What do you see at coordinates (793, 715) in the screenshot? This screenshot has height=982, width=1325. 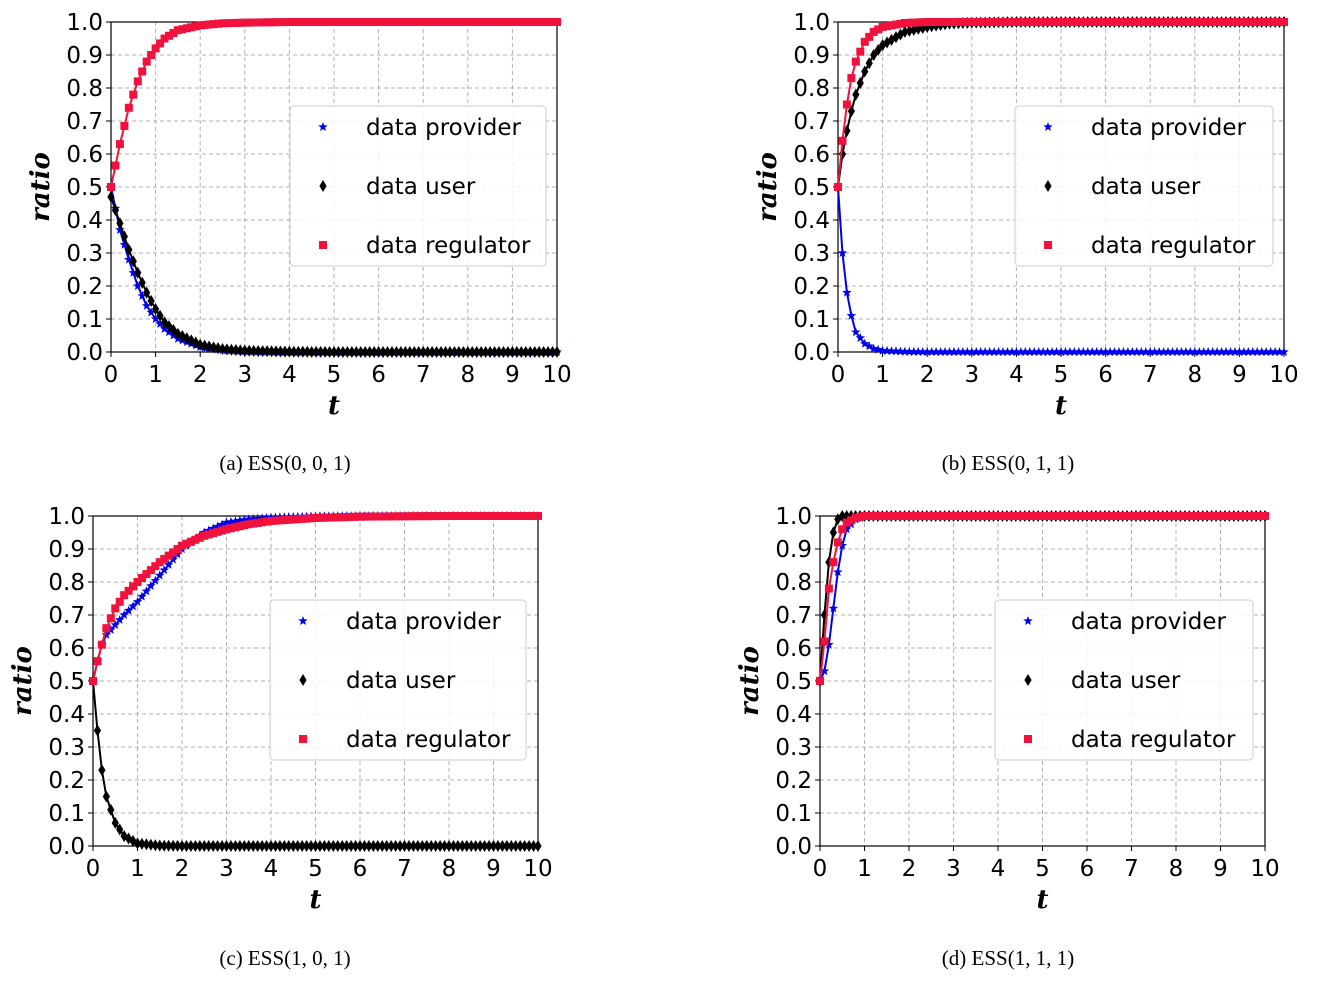 I see `y-tick-label: 0.4` at bounding box center [793, 715].